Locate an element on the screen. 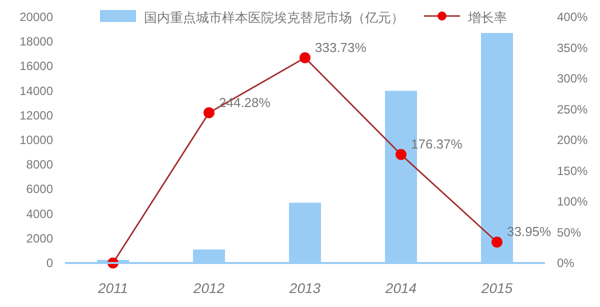 Image resolution: width=600 pixels, height=307 pixels. y-tick-label: 12000 is located at coordinates (37, 115).